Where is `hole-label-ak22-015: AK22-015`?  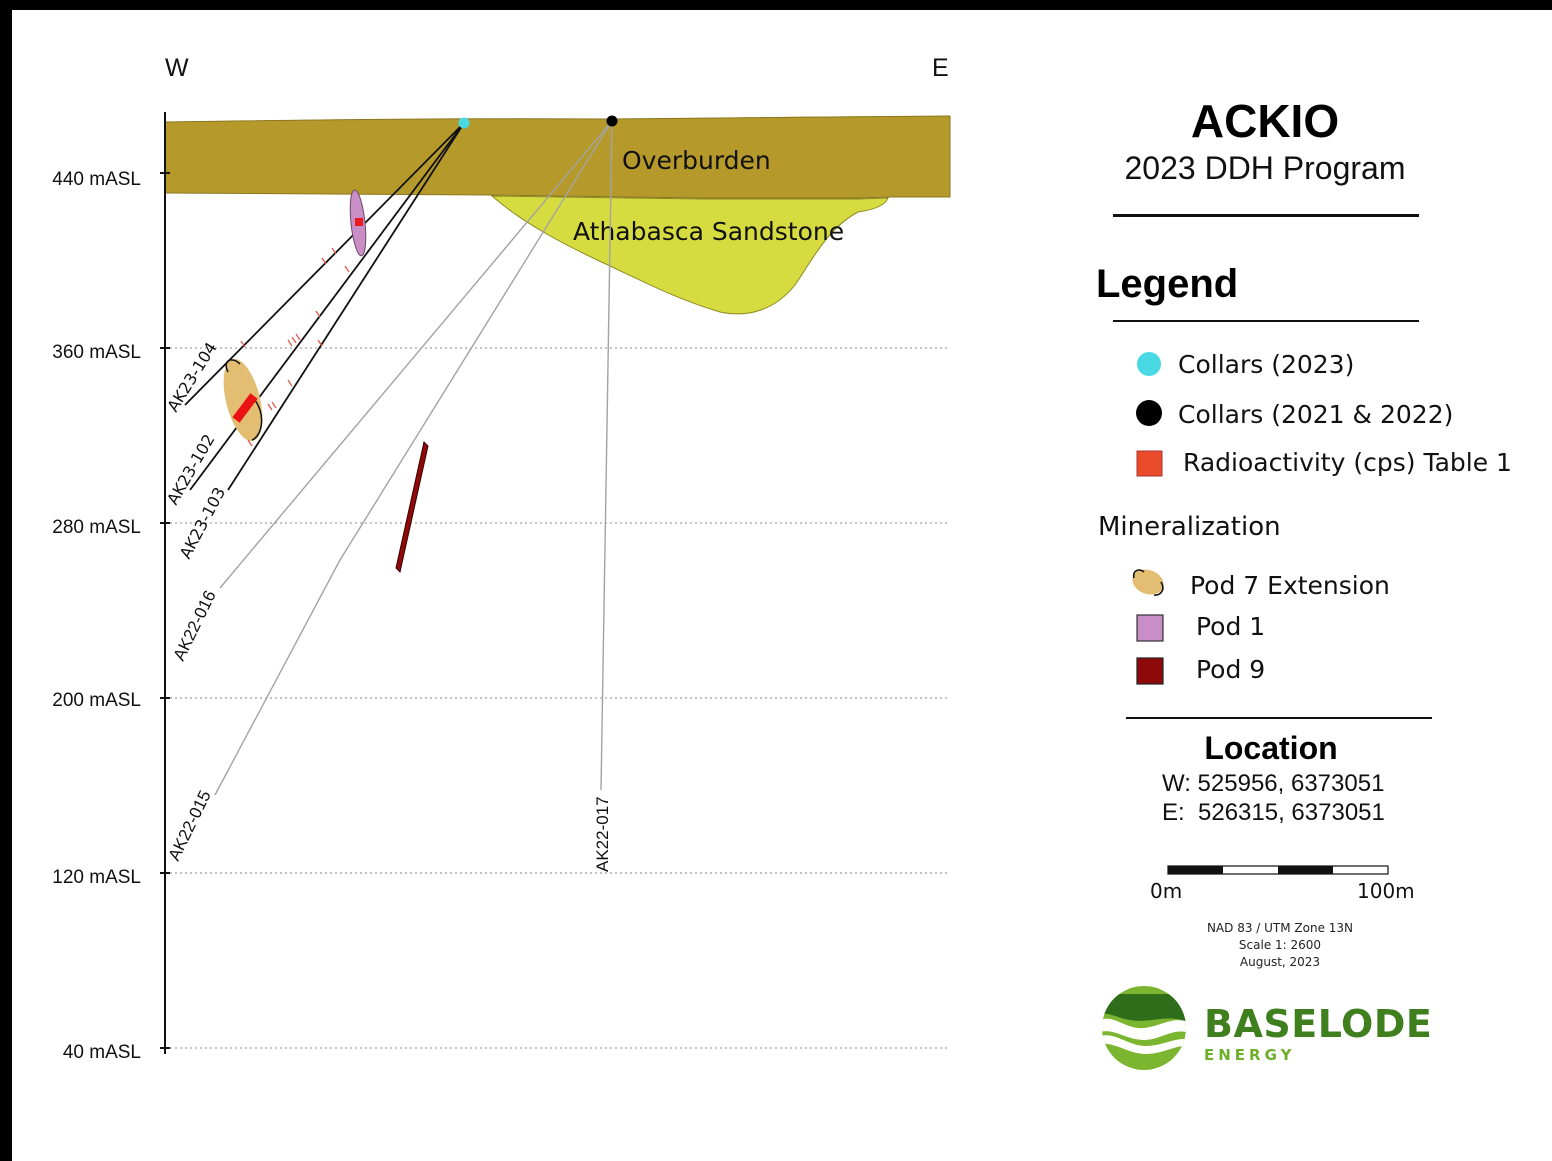 hole-label-ak22-015: AK22-015 is located at coordinates (190, 825).